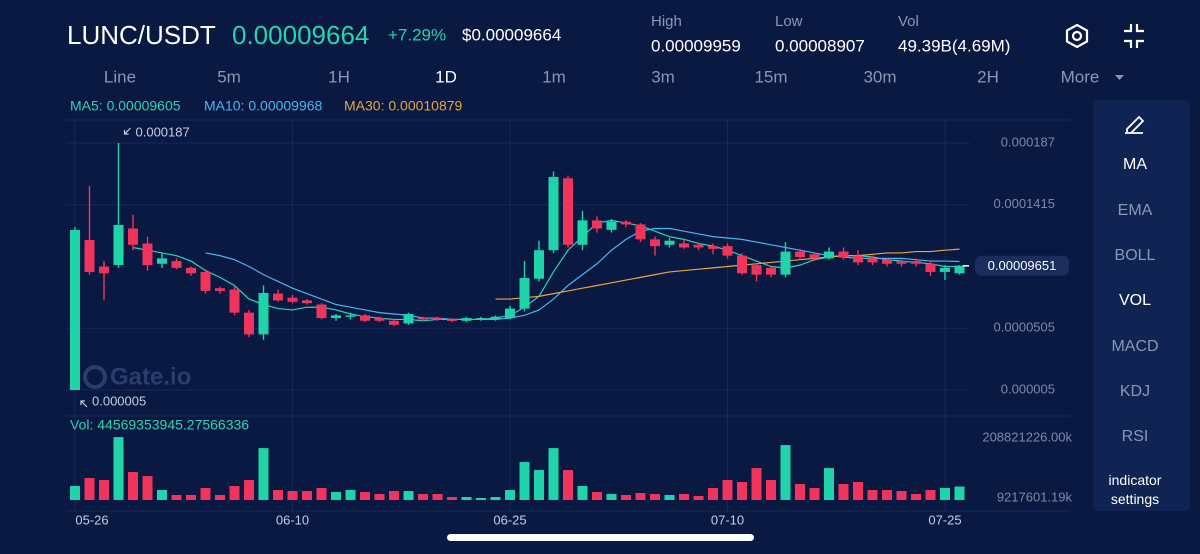 This screenshot has height=554, width=1200. What do you see at coordinates (1028, 141) in the screenshot?
I see `y-tick-label: 0.000187` at bounding box center [1028, 141].